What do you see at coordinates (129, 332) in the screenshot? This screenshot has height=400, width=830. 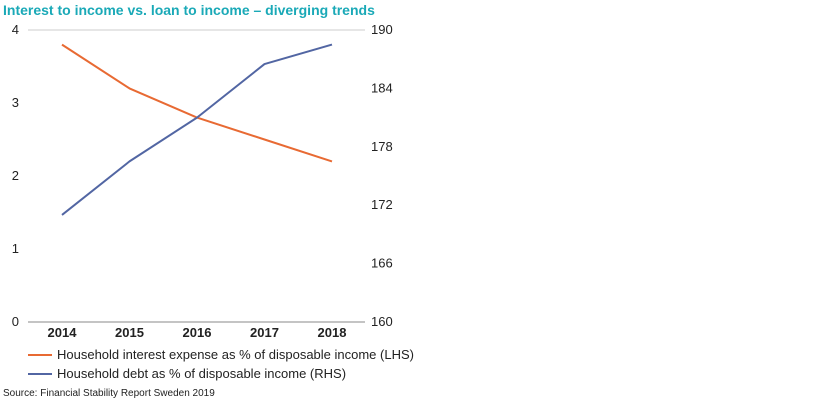 I see `x-tick-label: 2015` at bounding box center [129, 332].